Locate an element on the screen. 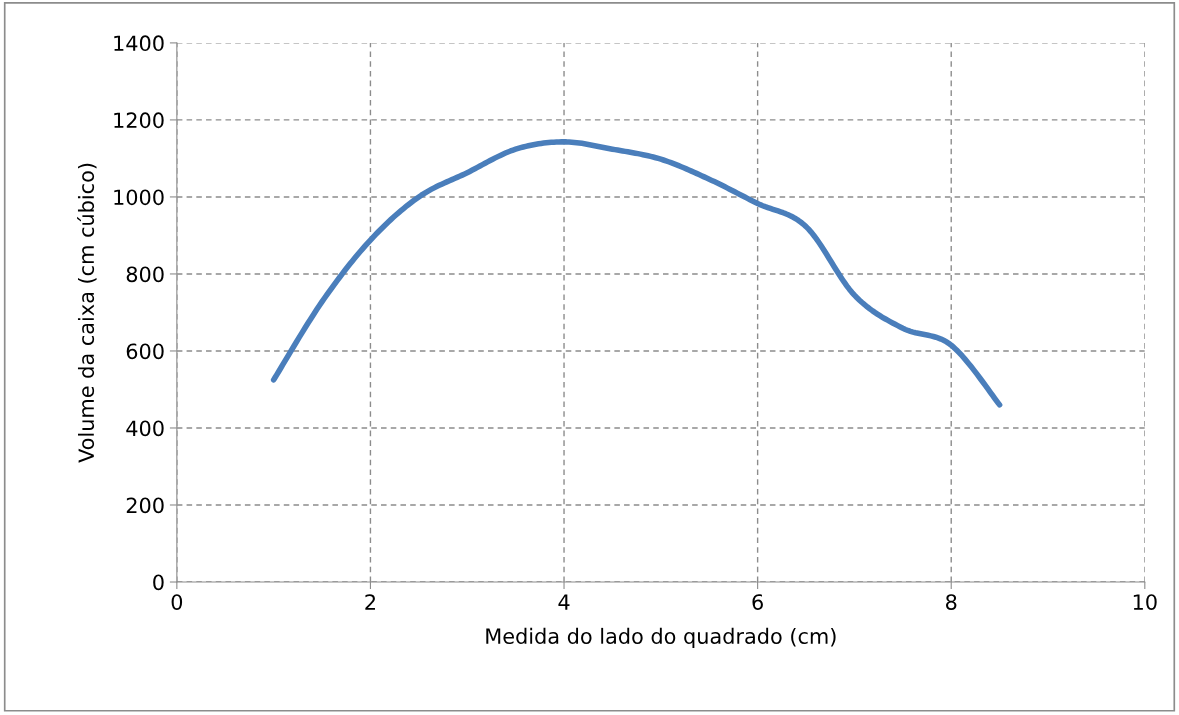 The height and width of the screenshot is (715, 1179). y-tick-label: 0 is located at coordinates (158, 582).